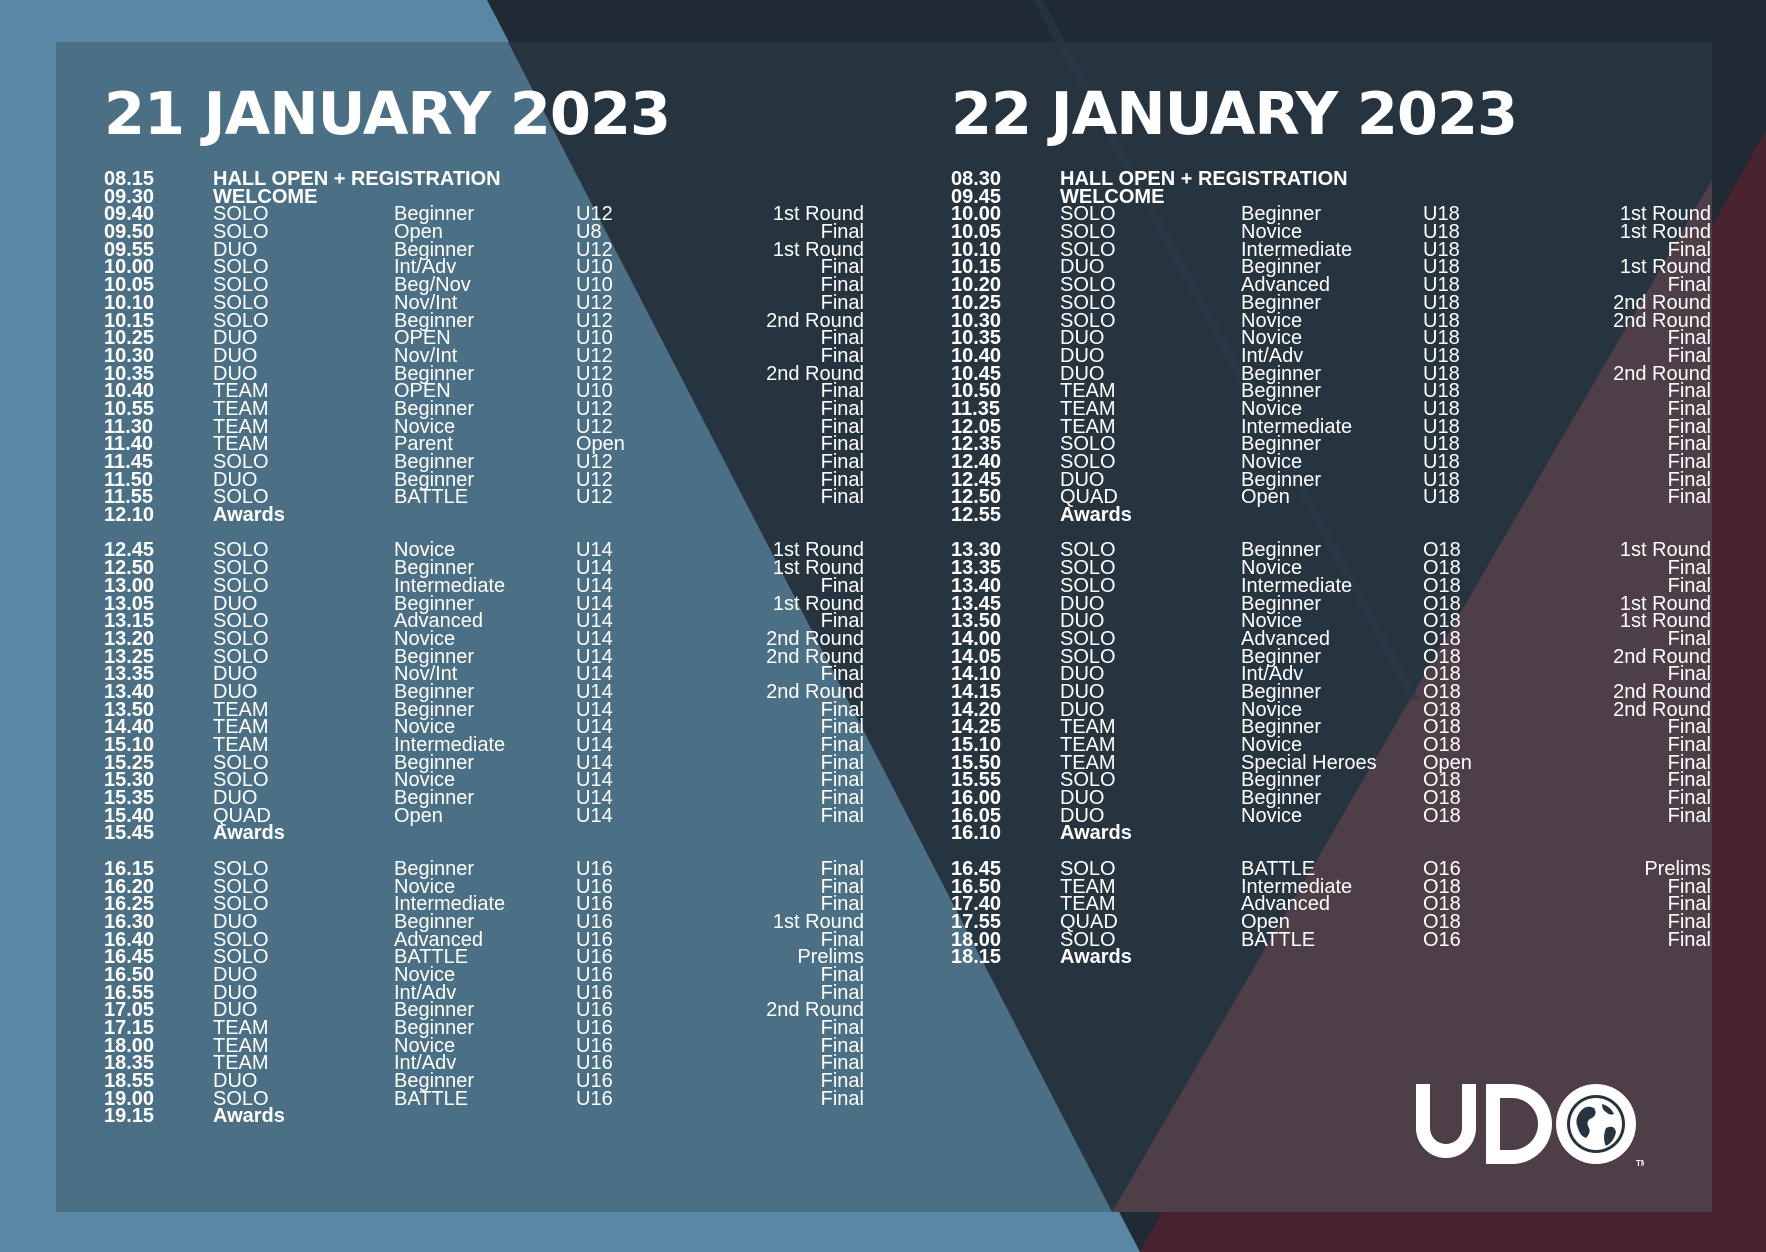 The height and width of the screenshot is (1252, 1766). I want to click on schedule-row: 10.00 SOLO Beginner U18 1st Round, so click(1331, 215).